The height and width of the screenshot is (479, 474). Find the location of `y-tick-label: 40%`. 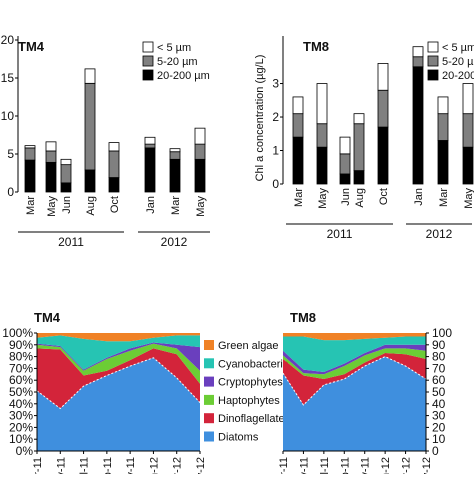

y-tick-label: 40% is located at coordinates (21, 404).